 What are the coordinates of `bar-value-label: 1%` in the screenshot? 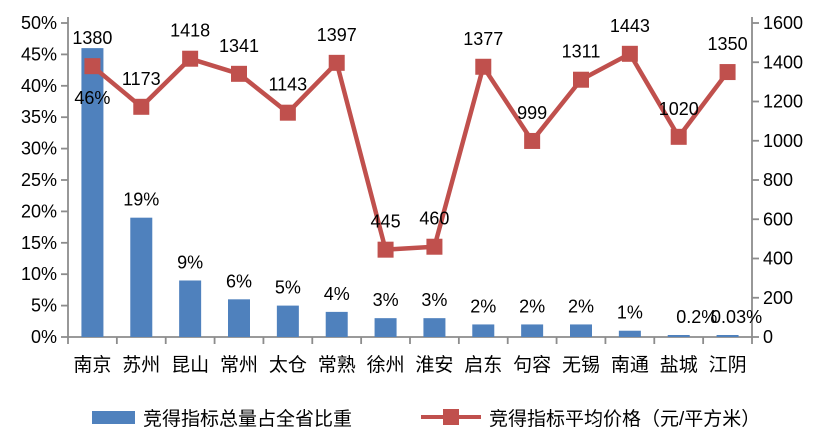 It's located at (630, 313).